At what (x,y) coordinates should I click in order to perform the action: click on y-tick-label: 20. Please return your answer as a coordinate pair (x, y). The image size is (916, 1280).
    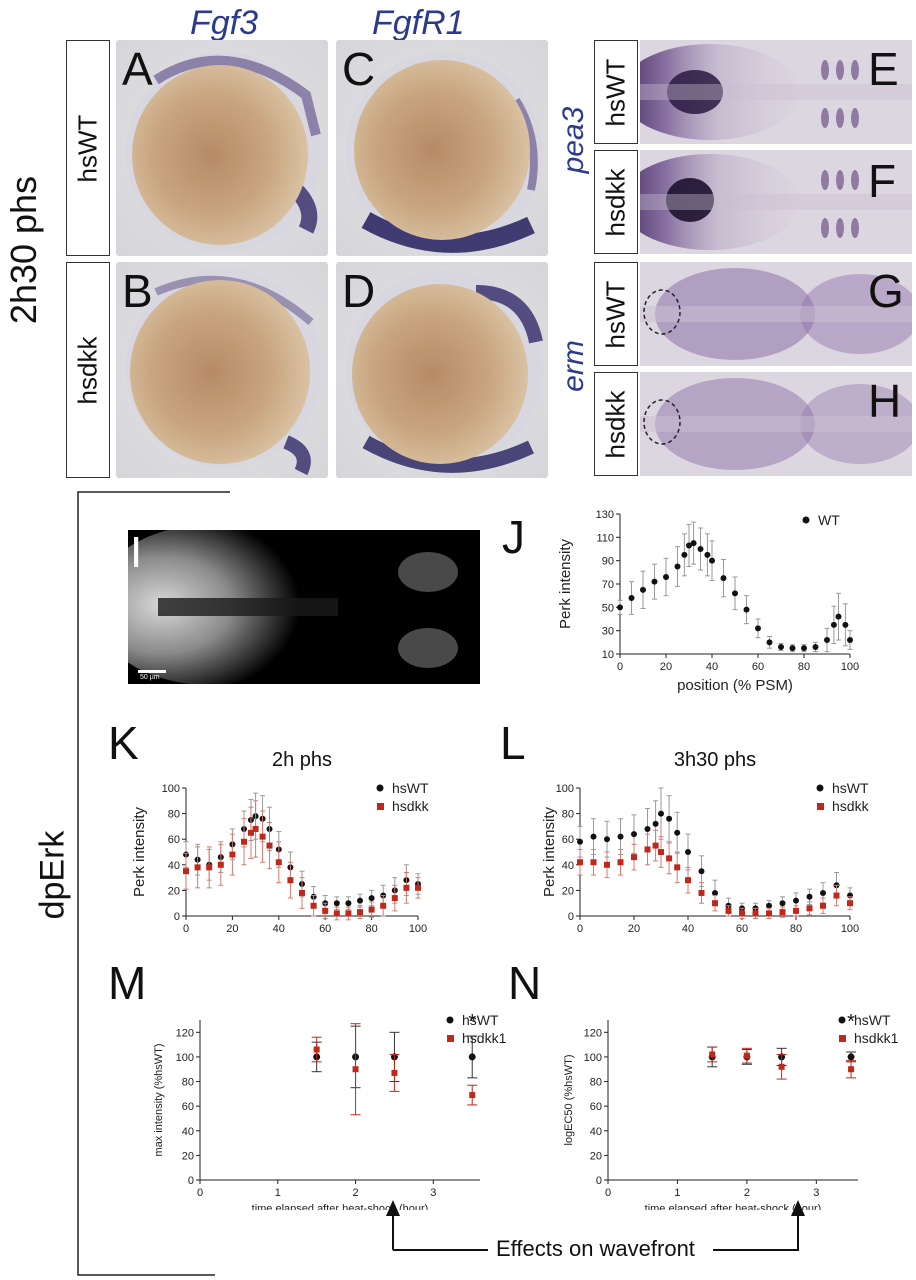
    Looking at the image, I should click on (596, 1156).